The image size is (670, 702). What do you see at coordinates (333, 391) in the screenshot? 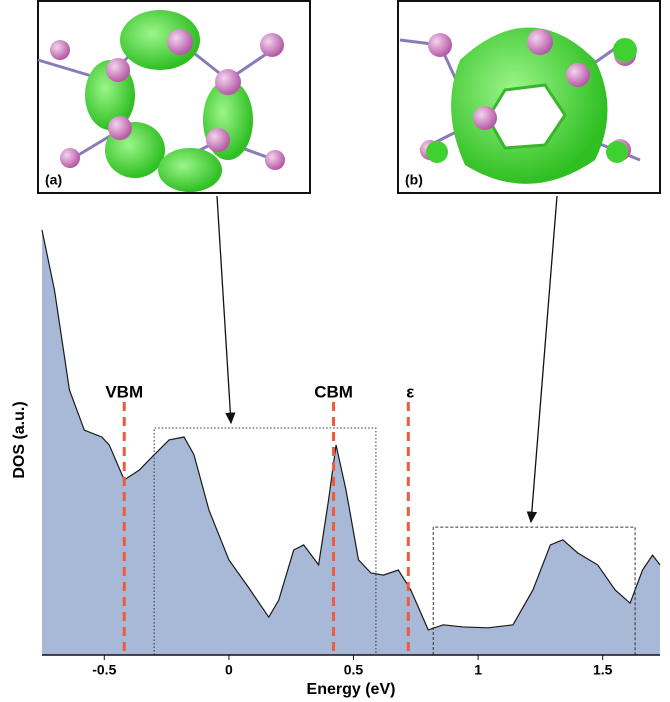
I see `marker-label: CBM` at bounding box center [333, 391].